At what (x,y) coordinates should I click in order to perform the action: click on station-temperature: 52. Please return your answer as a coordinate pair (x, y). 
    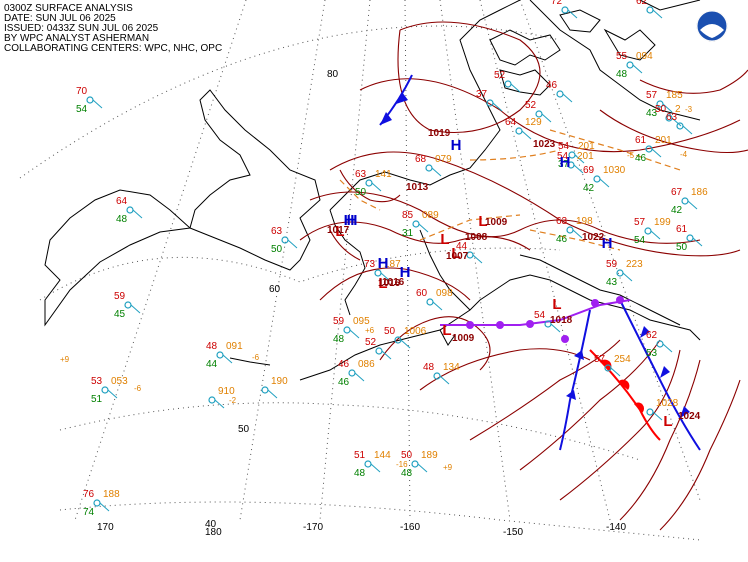
    Looking at the image, I should click on (531, 105).